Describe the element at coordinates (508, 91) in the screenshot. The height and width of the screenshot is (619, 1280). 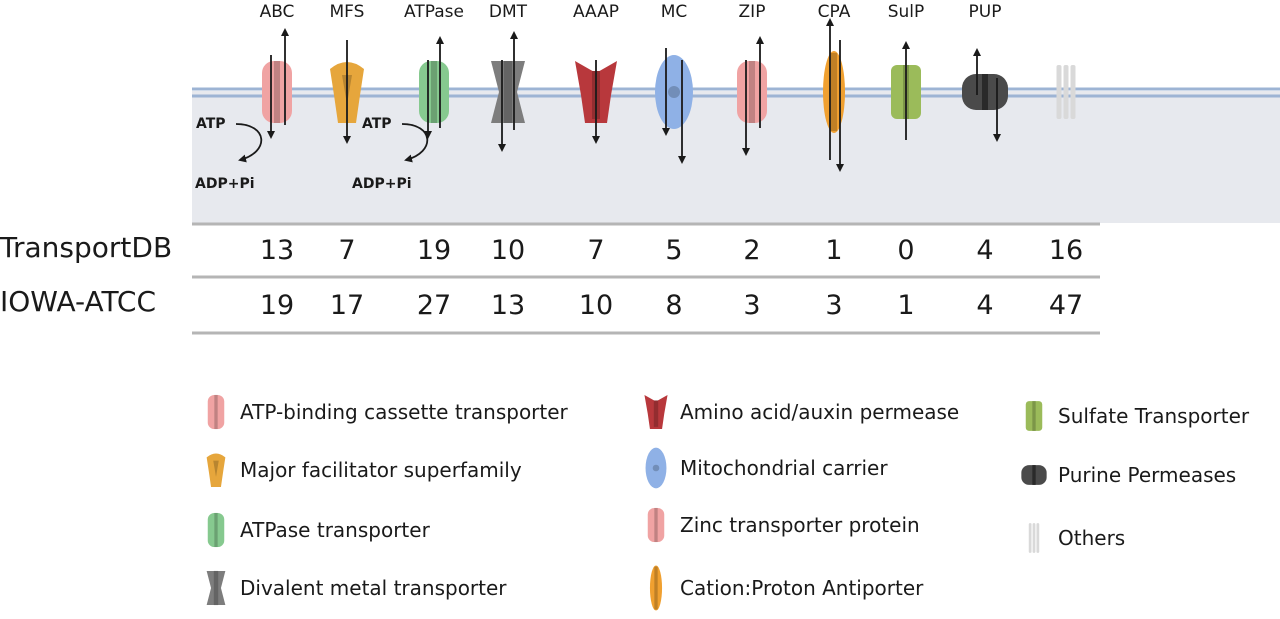
I see `dmt-transporter-icon` at that location.